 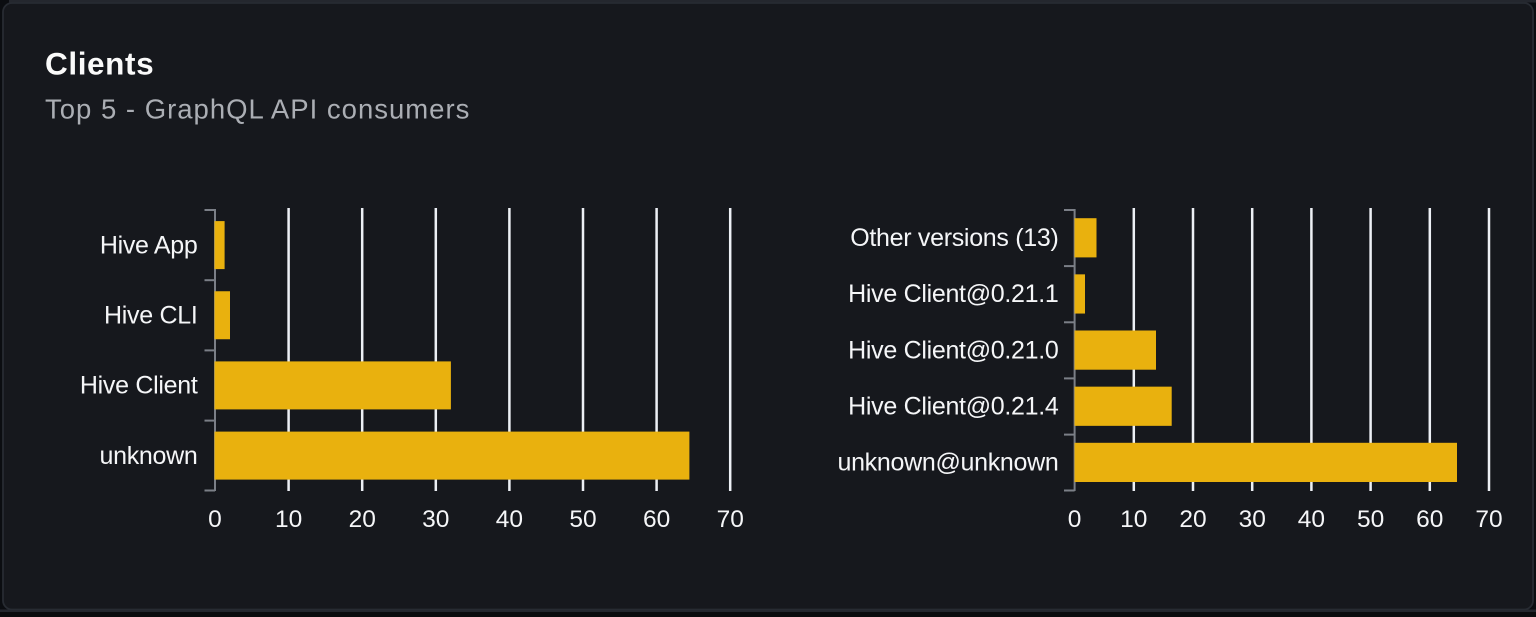 I want to click on svg-text: Hive Client@0.21.0, so click(x=953, y=350).